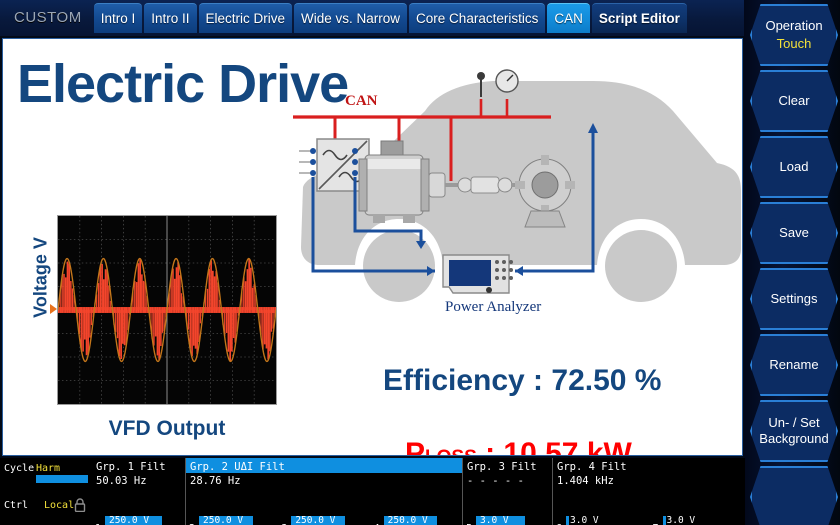 The height and width of the screenshot is (525, 840). I want to click on tab-core-characteristics: Core Characteristics, so click(477, 18).